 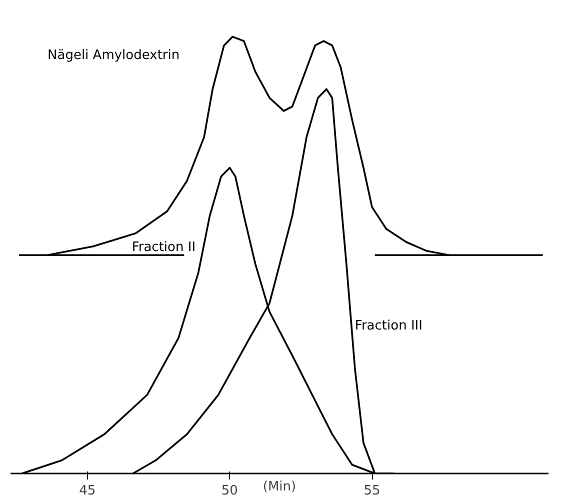 What do you see at coordinates (229, 490) in the screenshot?
I see `x-tick-label: 50` at bounding box center [229, 490].